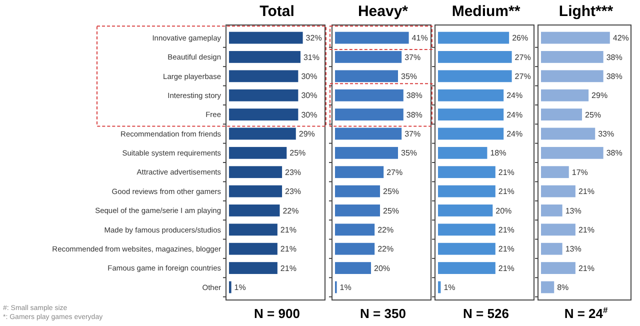 The height and width of the screenshot is (326, 640). What do you see at coordinates (314, 38) in the screenshot?
I see `data-label: 32%` at bounding box center [314, 38].